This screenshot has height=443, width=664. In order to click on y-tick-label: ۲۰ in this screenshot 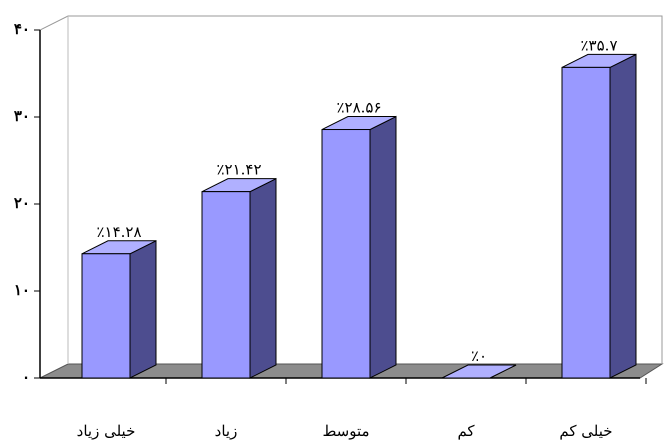, I will do `click(22, 203)`.